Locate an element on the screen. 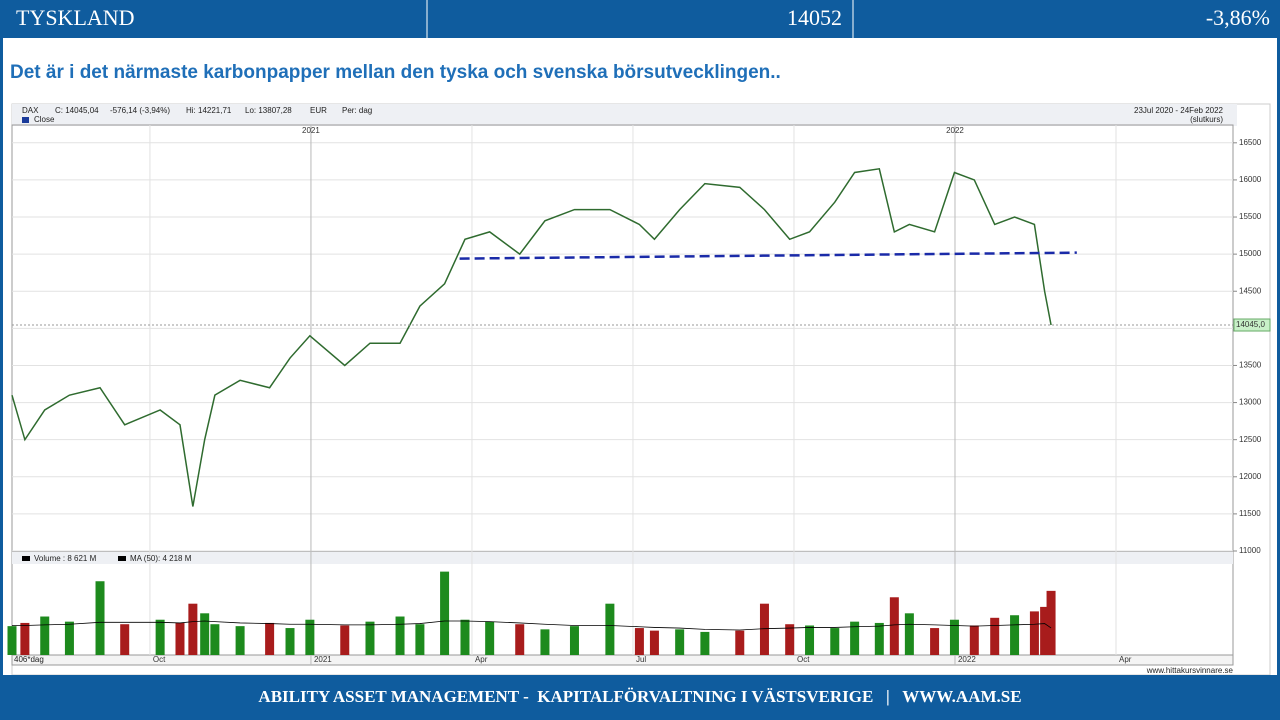 The image size is (1280, 720). info-item: DAX is located at coordinates (30, 110).